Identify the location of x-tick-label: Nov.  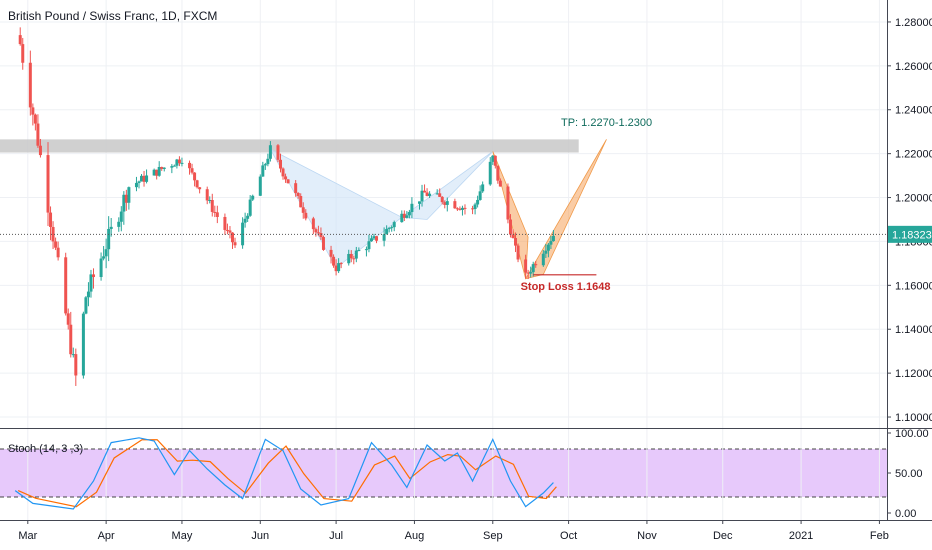
(647, 536).